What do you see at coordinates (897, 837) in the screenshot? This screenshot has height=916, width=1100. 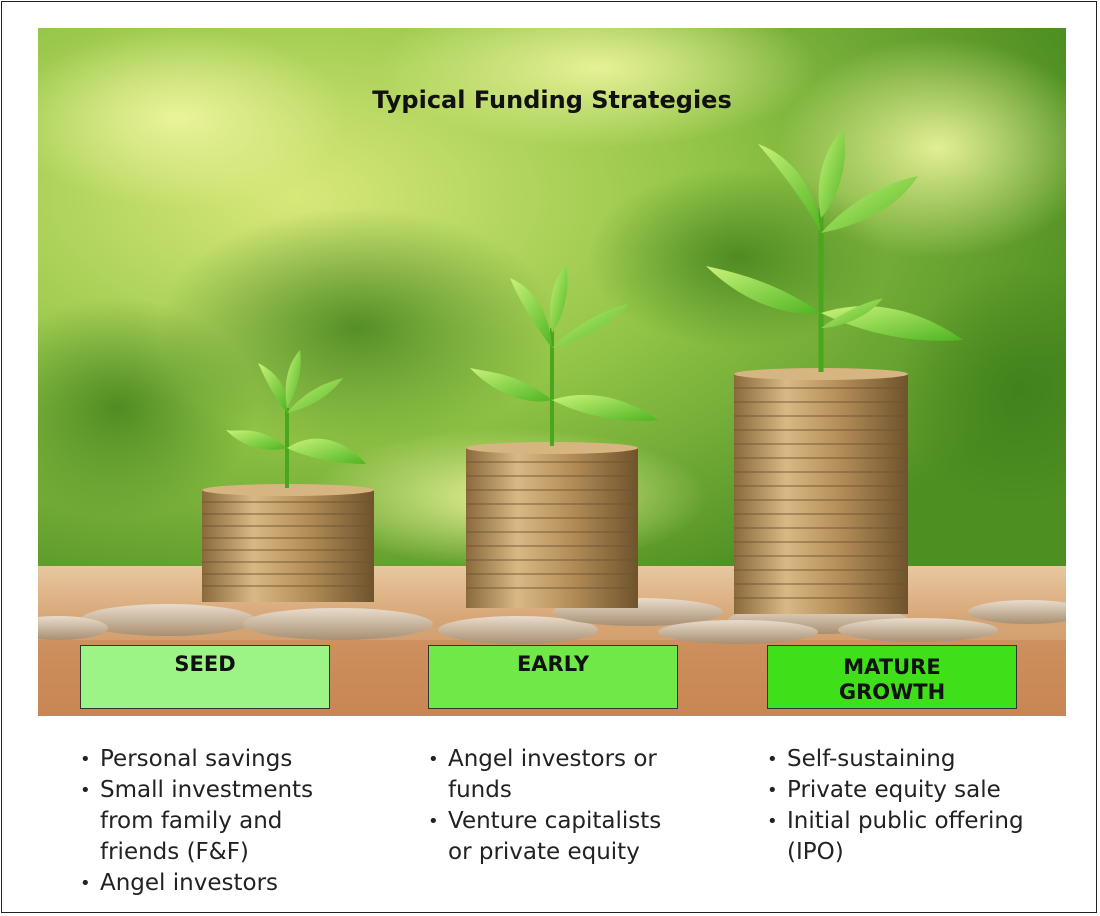 I see `list-item: Initial public offering (IPO)` at bounding box center [897, 837].